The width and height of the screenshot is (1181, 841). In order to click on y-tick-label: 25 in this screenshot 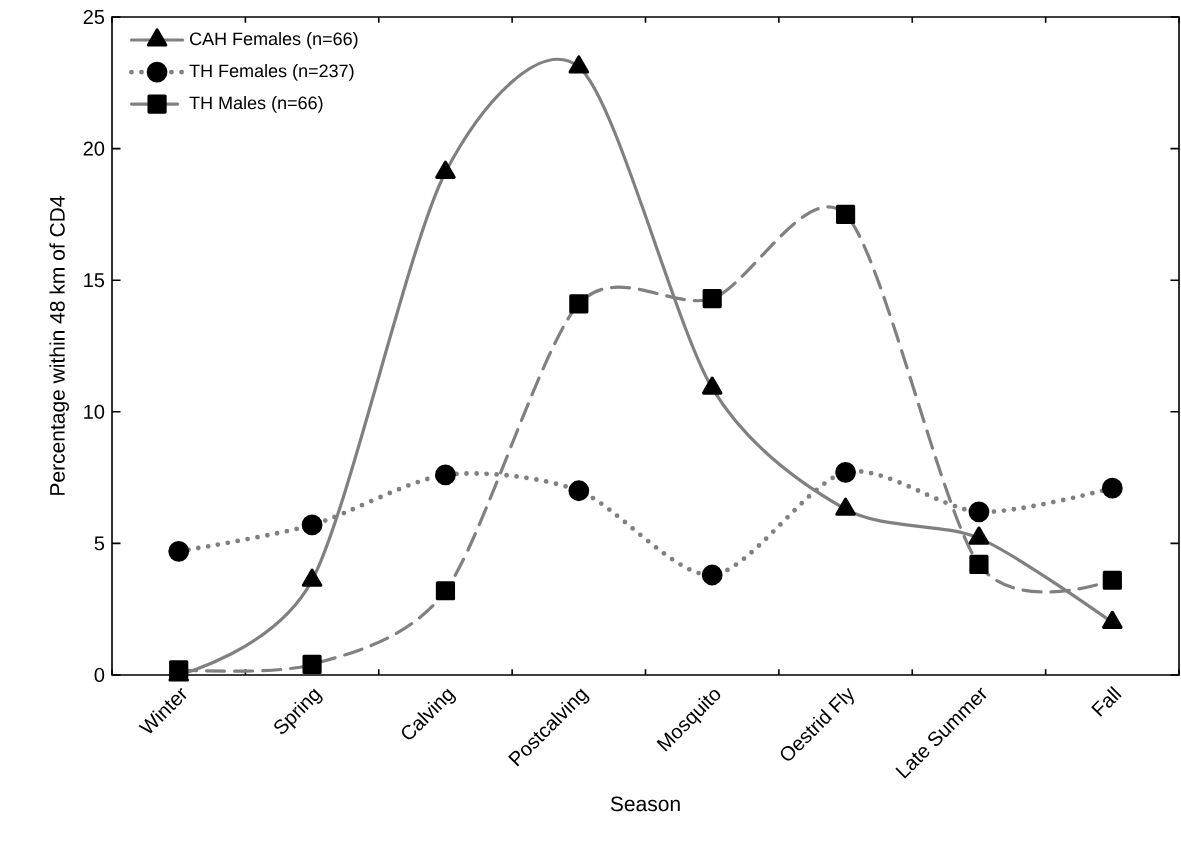, I will do `click(94, 17)`.